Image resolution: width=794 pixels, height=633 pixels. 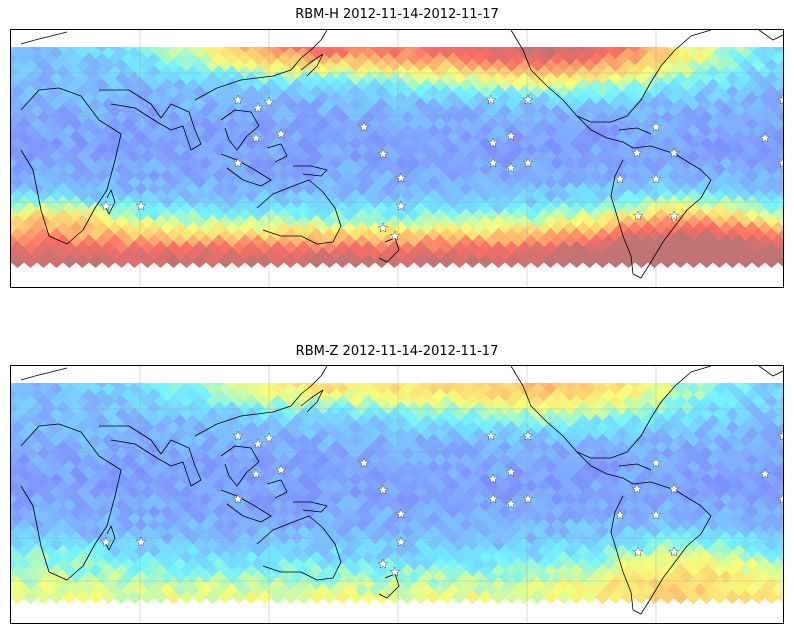 What do you see at coordinates (780, 498) in the screenshot?
I see `white-star-icon` at bounding box center [780, 498].